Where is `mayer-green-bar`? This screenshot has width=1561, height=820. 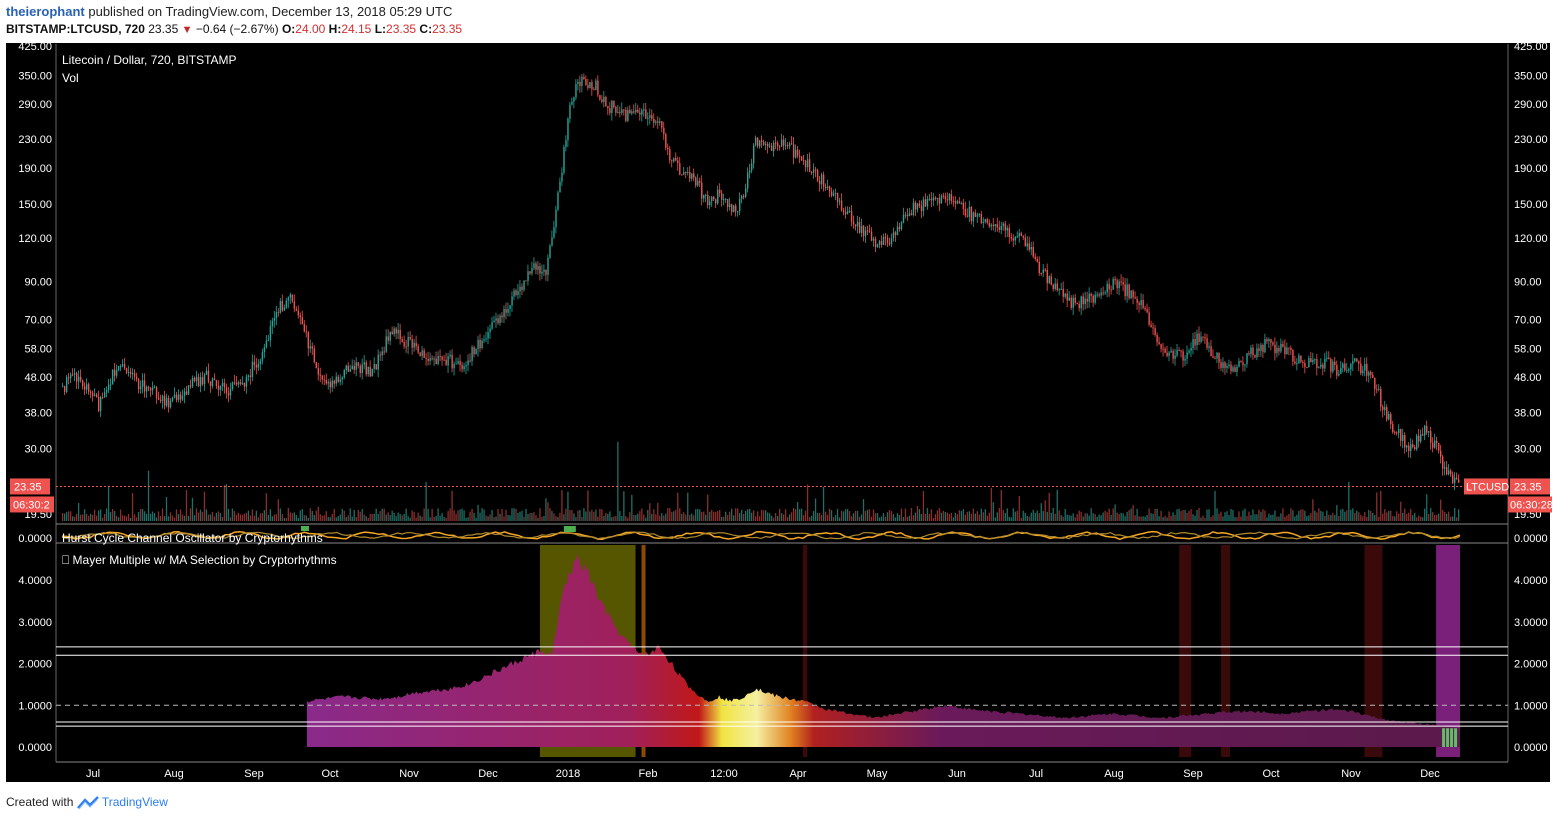 mayer-green-bar is located at coordinates (1444, 737).